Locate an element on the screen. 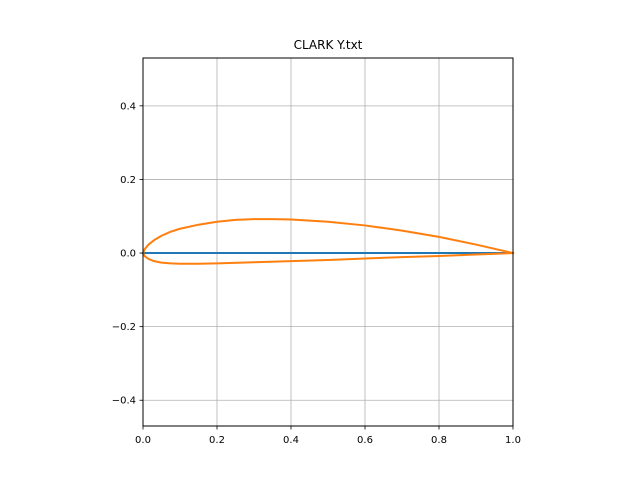 The width and height of the screenshot is (640, 485). series-group is located at coordinates (328, 241).